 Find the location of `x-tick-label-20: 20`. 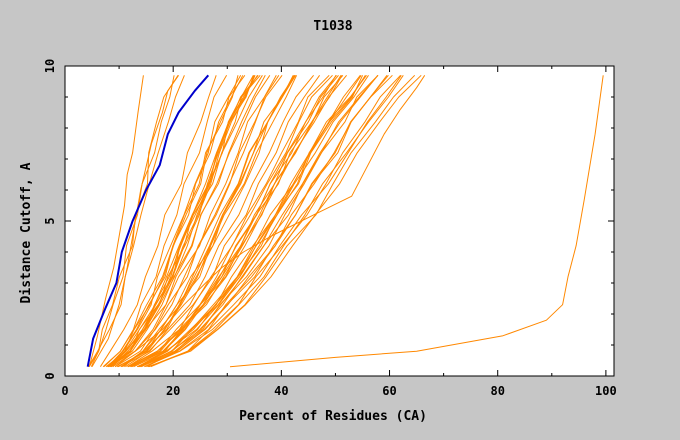

x-tick-label-20: 20 is located at coordinates (173, 391).